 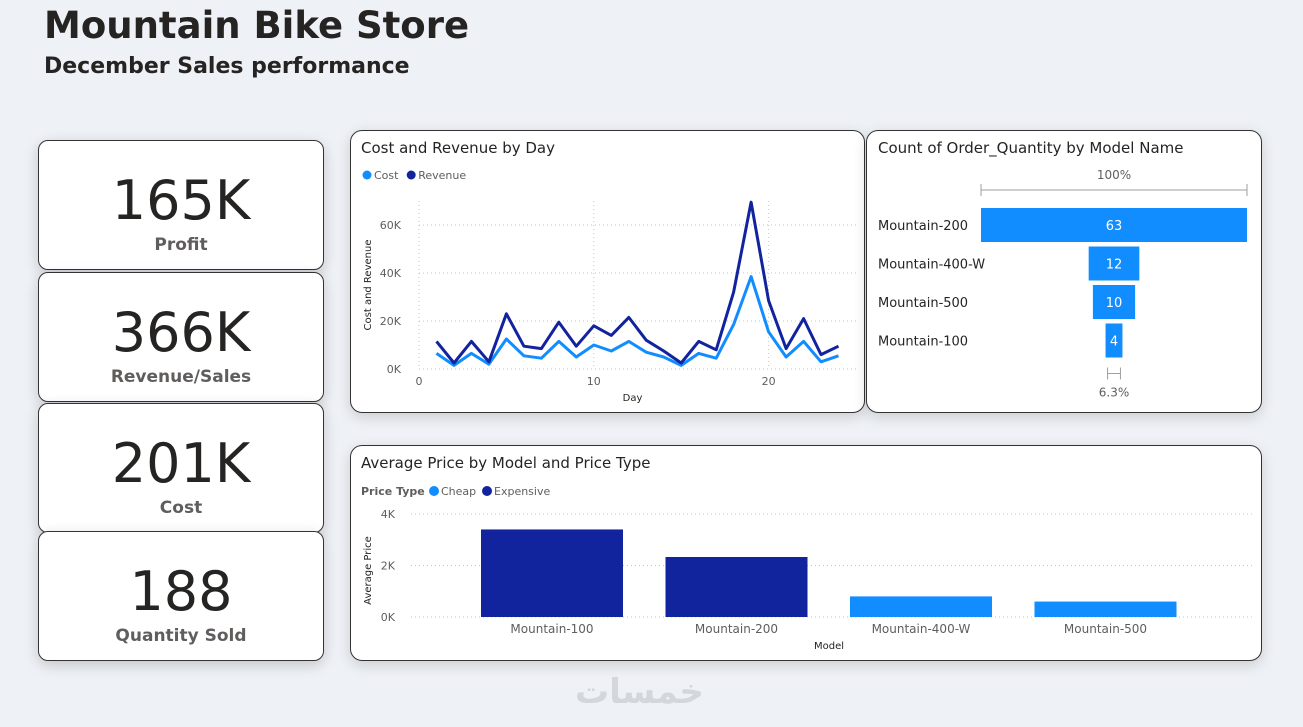 I want to click on kpi-card-quantity: 188 Quantity Sold, so click(x=181, y=596).